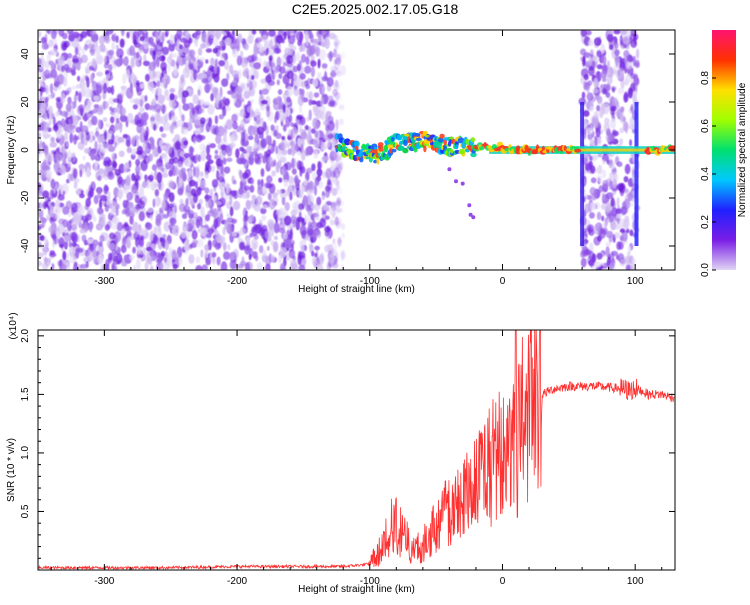  Describe the element at coordinates (582, 150) in the screenshot. I see `signal-band-core` at that location.